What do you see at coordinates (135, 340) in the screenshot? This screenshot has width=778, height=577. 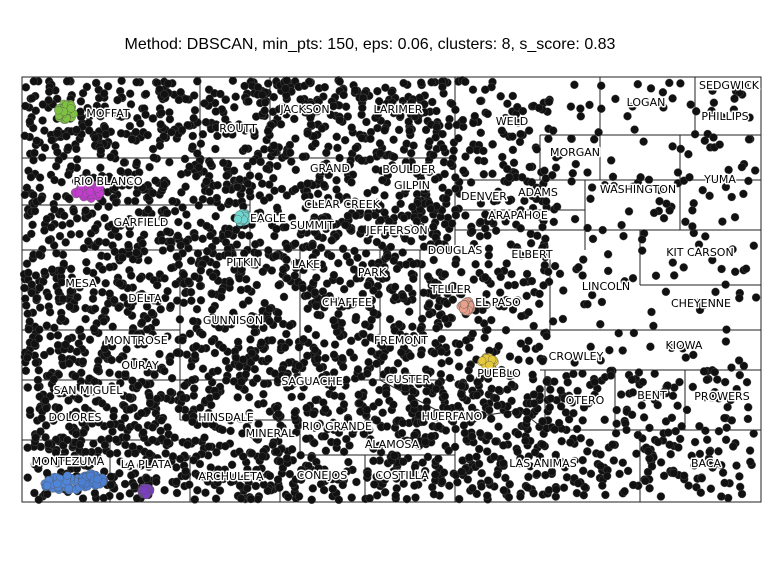 I see `county-label-montrose: MONTROSE` at bounding box center [135, 340].